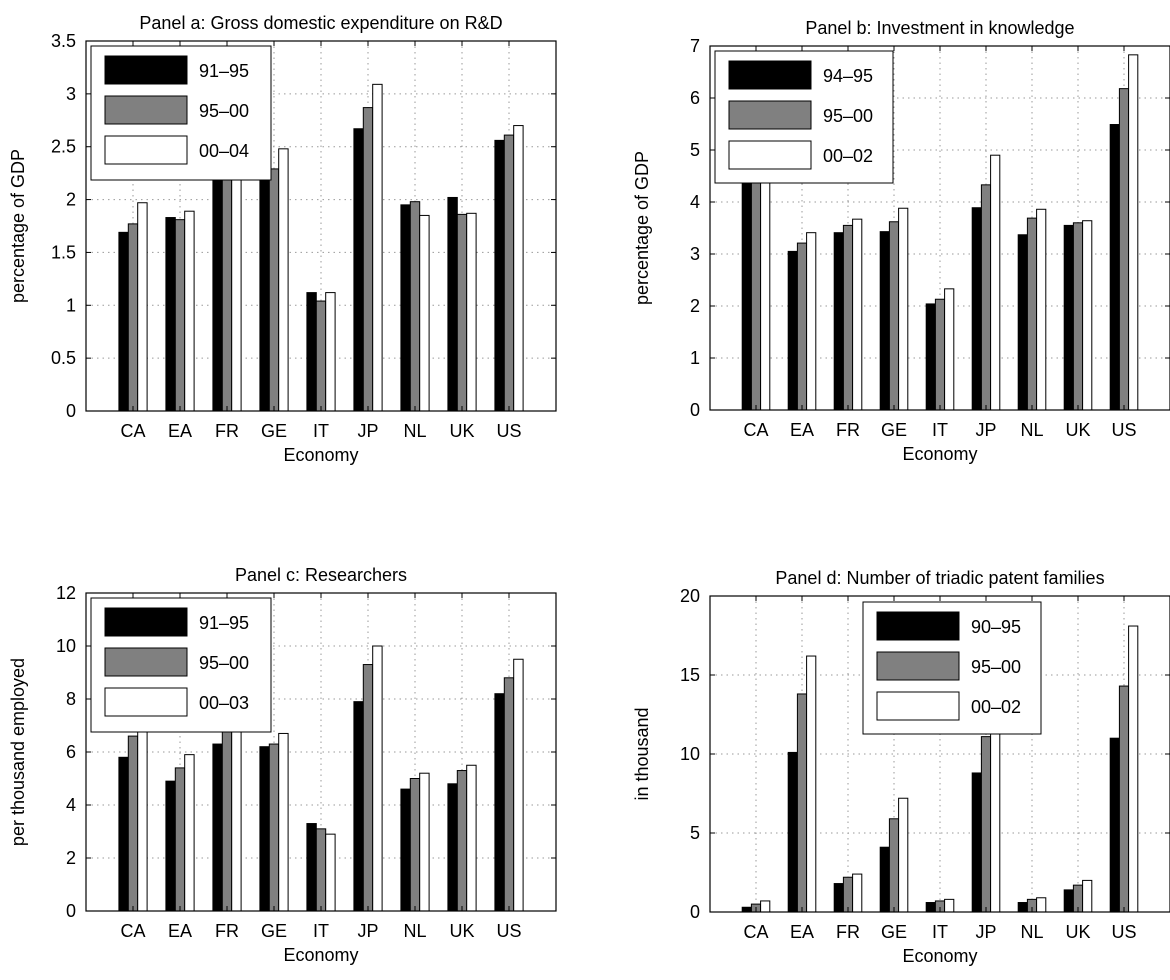  Describe the element at coordinates (642, 228) in the screenshot. I see `y-axis-label: percentage of GDP` at that location.